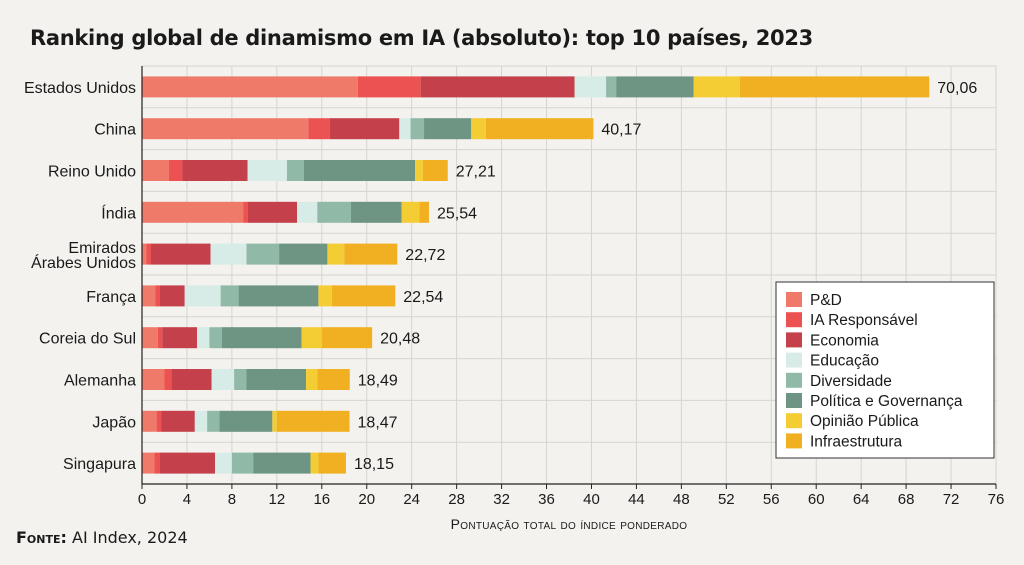 The image size is (1024, 565). I want to click on x-tick-label: 20, so click(366, 499).